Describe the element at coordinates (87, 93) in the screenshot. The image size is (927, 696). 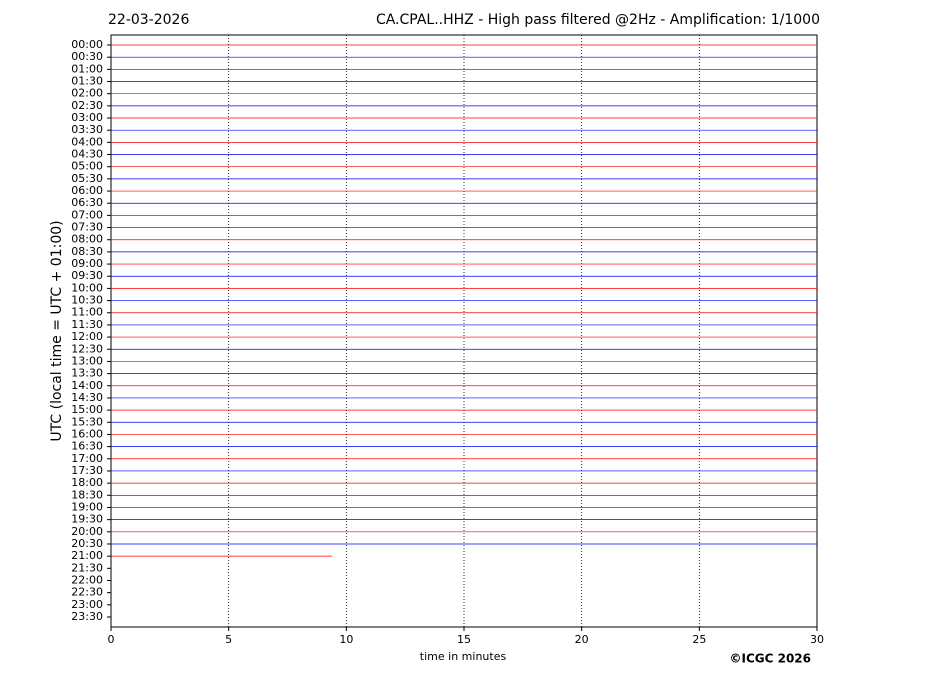
I see `y-tick-label: 02:00` at that location.